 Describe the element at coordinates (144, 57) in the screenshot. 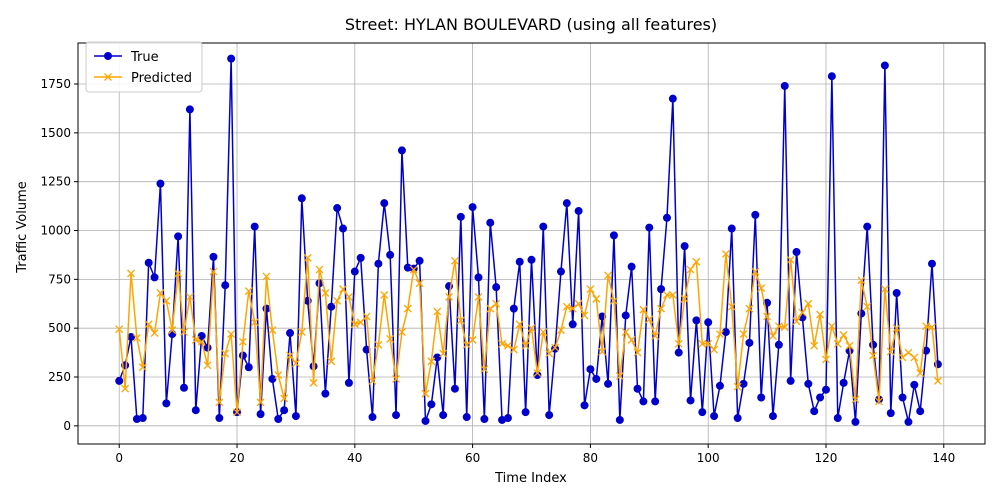

I see `legend-true-label: True` at that location.